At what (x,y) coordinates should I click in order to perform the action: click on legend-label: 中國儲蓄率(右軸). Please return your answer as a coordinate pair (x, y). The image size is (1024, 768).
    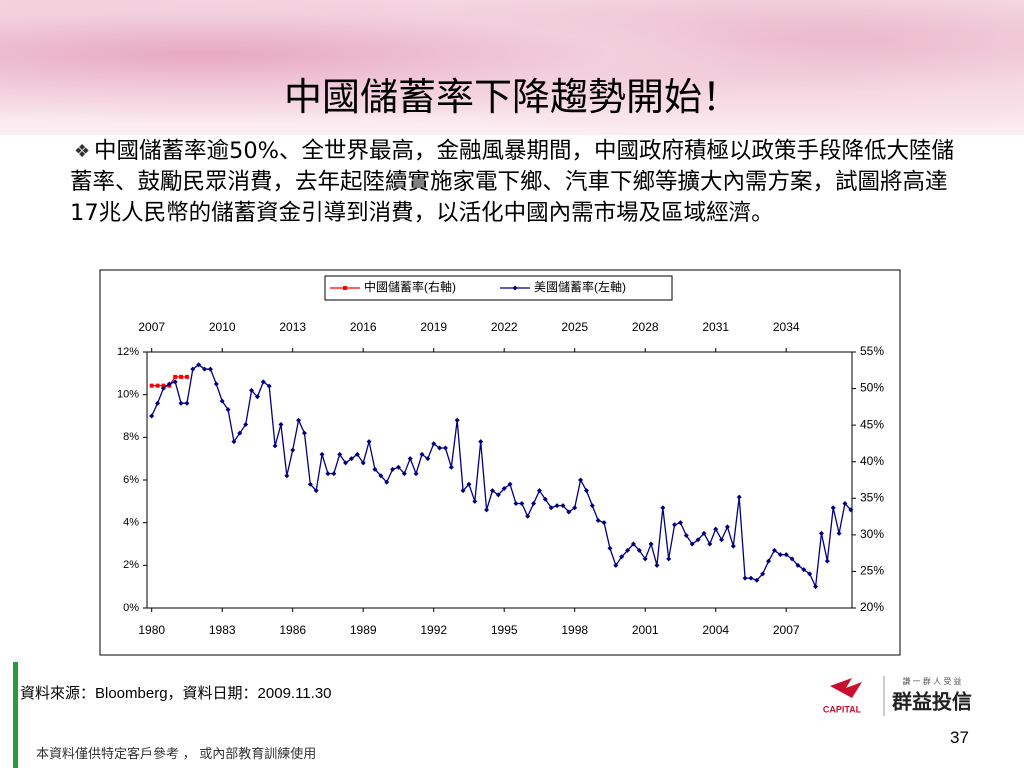
    Looking at the image, I should click on (410, 286).